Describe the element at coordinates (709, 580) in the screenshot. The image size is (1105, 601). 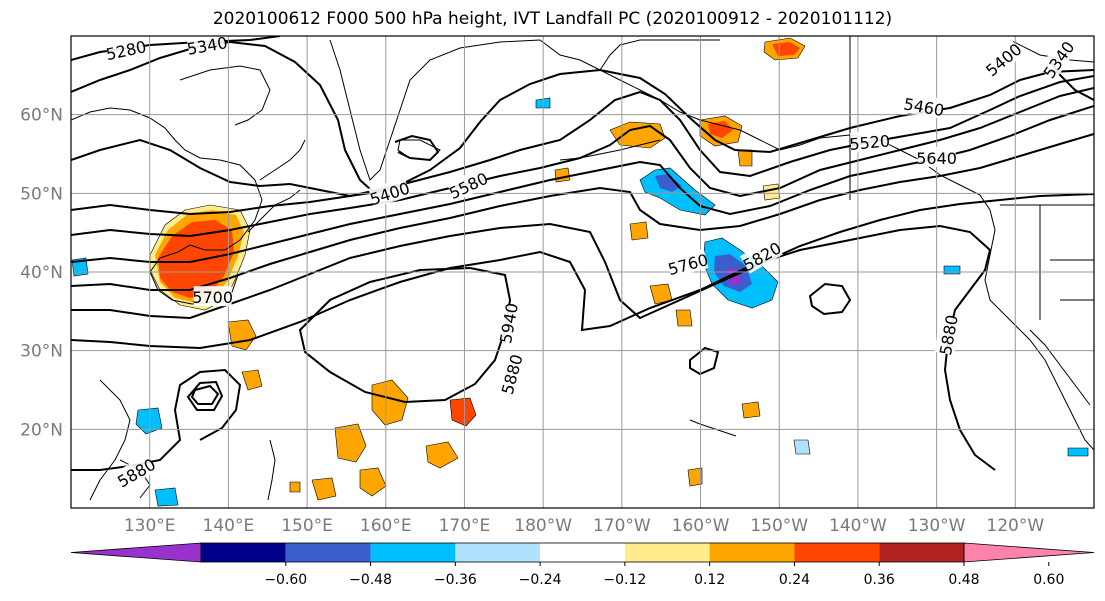
I see `colorbar-tick-label: 0.12` at that location.